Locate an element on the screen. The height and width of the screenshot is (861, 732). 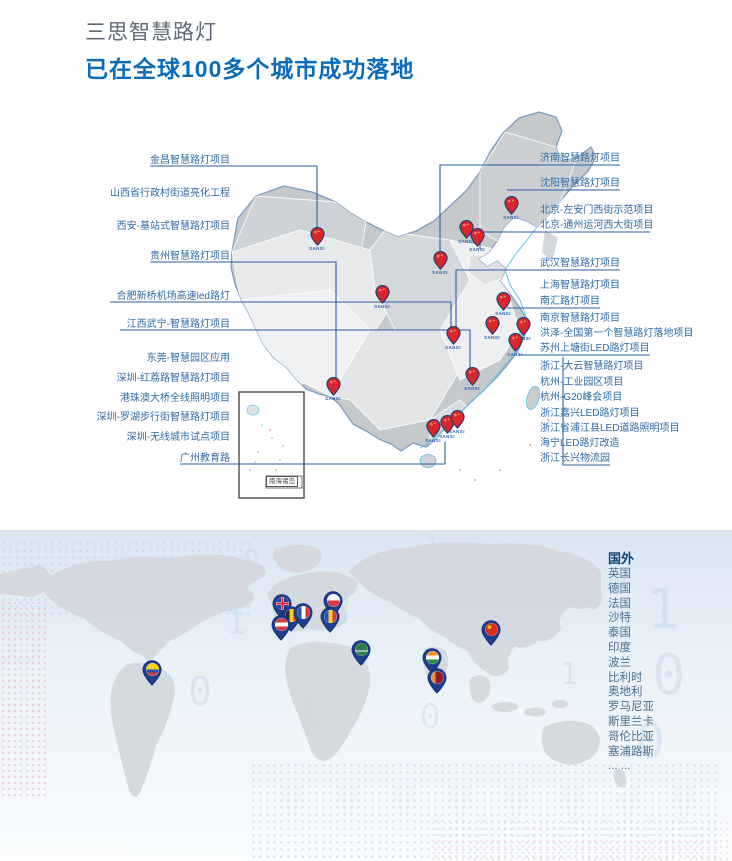
project-label-text: 西安-基站式智慧路灯项目 is located at coordinates (173, 226).